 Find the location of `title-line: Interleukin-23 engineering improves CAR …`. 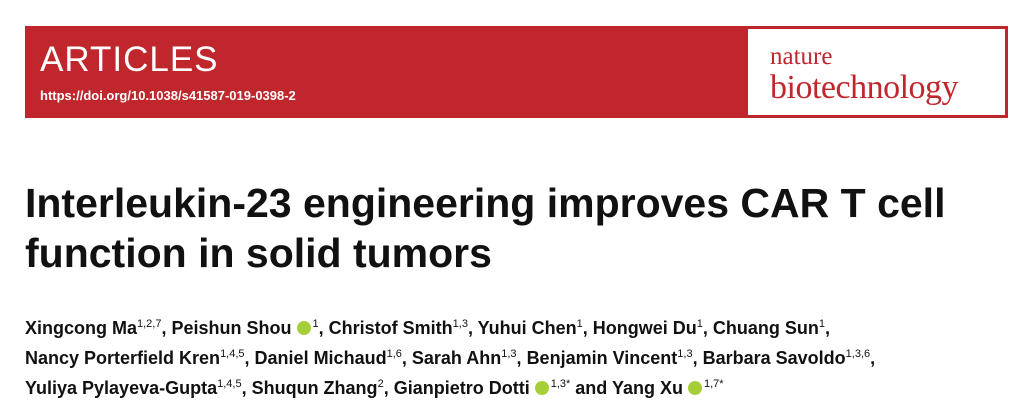

title-line: Interleukin-23 engineering improves CAR … is located at coordinates (485, 203).